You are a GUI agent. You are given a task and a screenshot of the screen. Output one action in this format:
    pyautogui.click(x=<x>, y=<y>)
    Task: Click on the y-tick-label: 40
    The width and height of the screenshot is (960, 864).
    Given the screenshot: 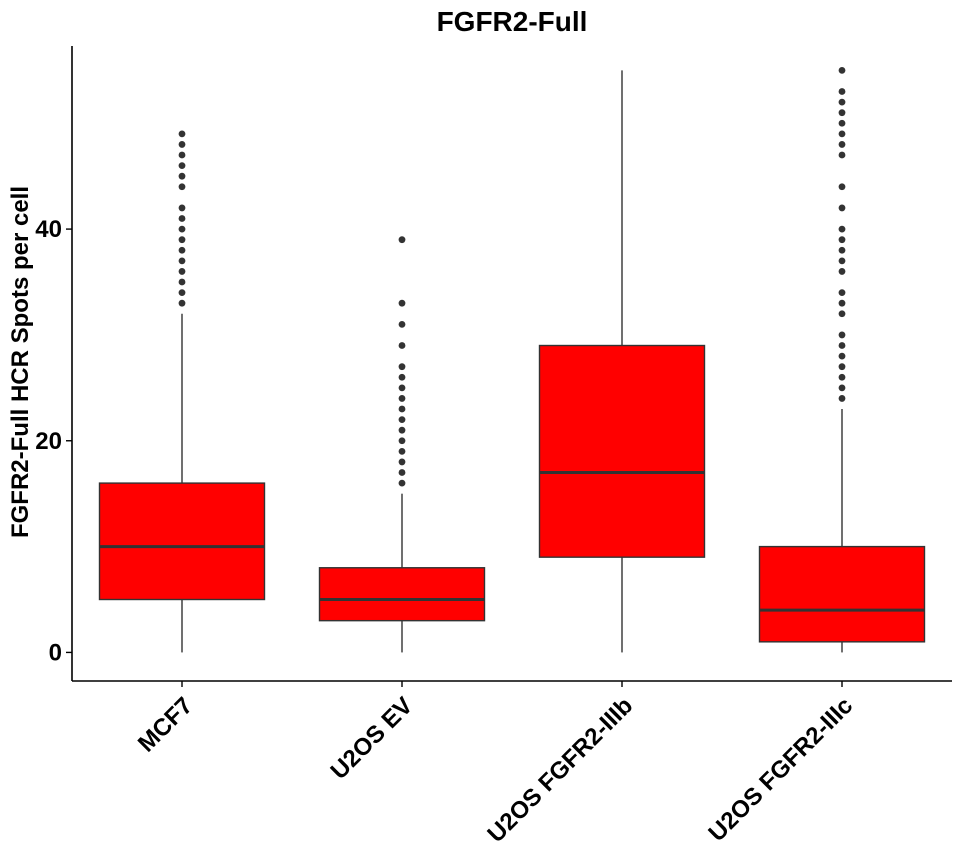 What is the action you would take?
    pyautogui.click(x=48, y=229)
    